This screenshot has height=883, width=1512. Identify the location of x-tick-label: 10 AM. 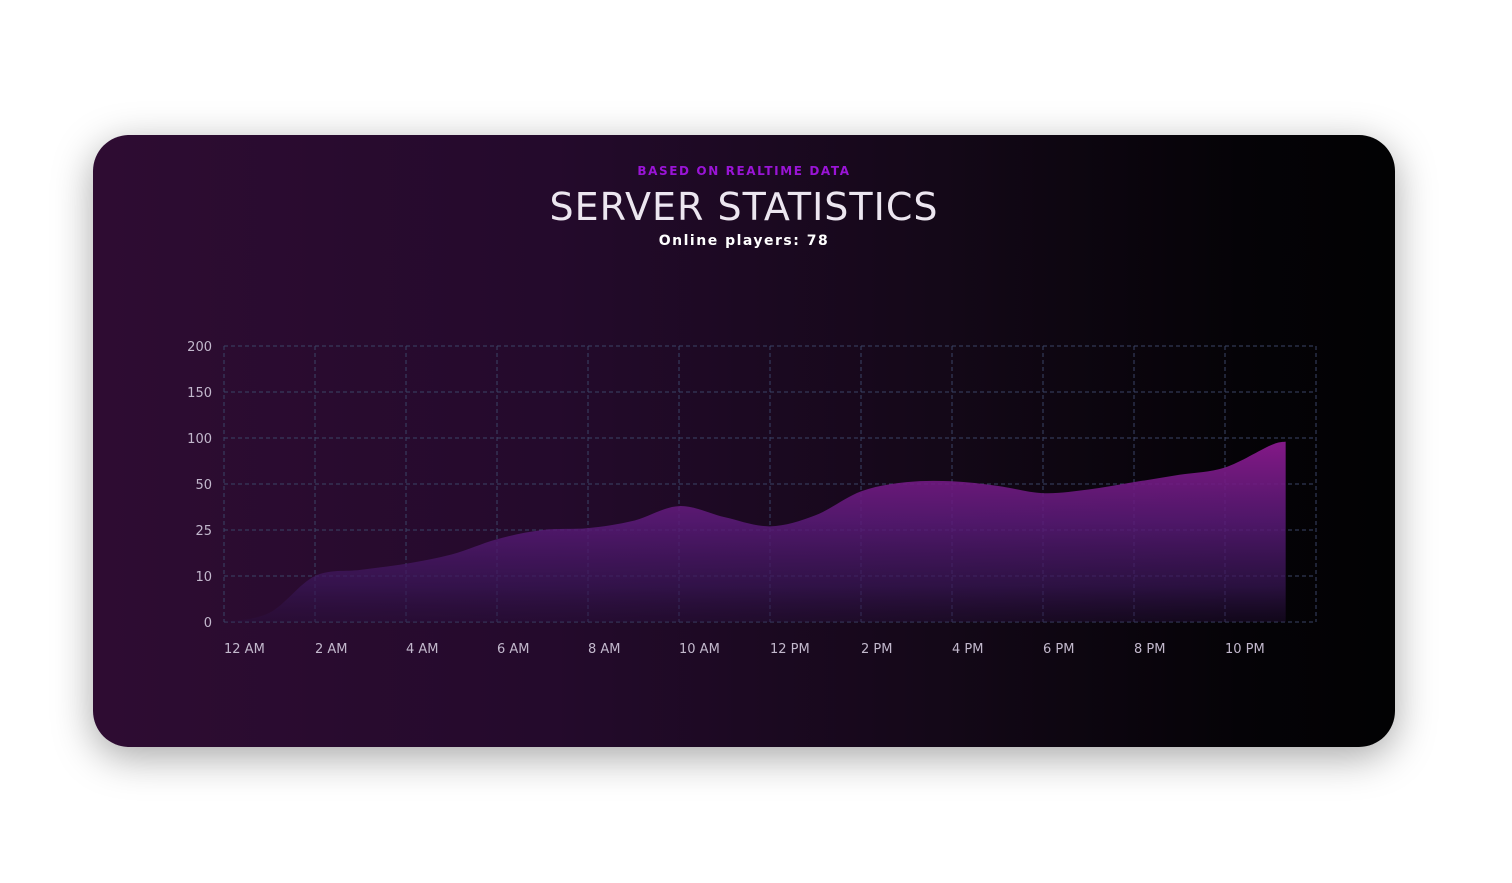
(699, 649).